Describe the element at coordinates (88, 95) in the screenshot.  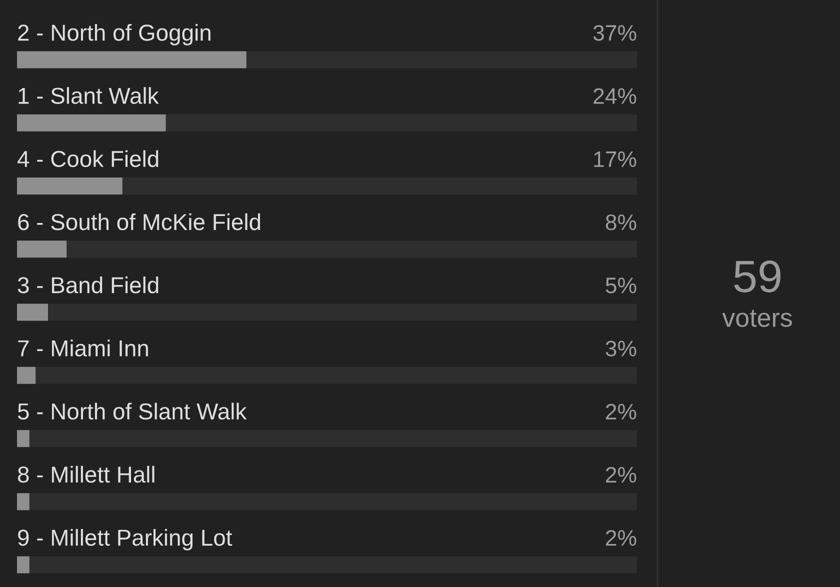
I see `y-tick-label: 1 - Slant Walk` at that location.